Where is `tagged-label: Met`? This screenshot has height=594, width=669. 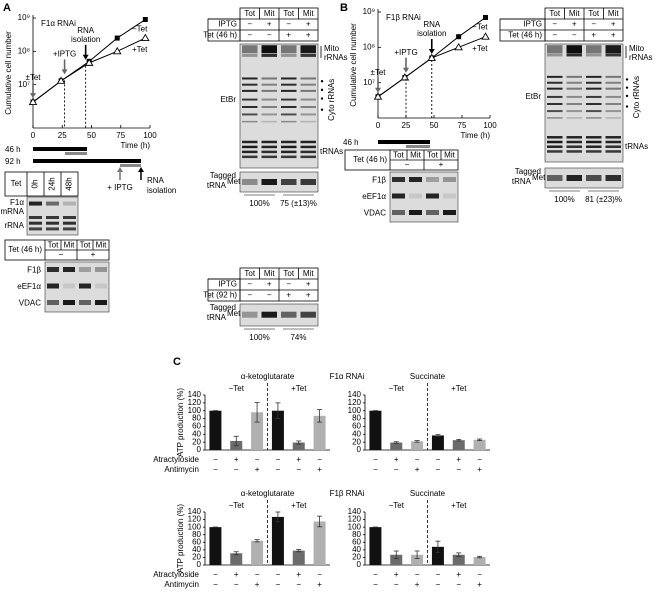 tagged-label: Met is located at coordinates (234, 313).